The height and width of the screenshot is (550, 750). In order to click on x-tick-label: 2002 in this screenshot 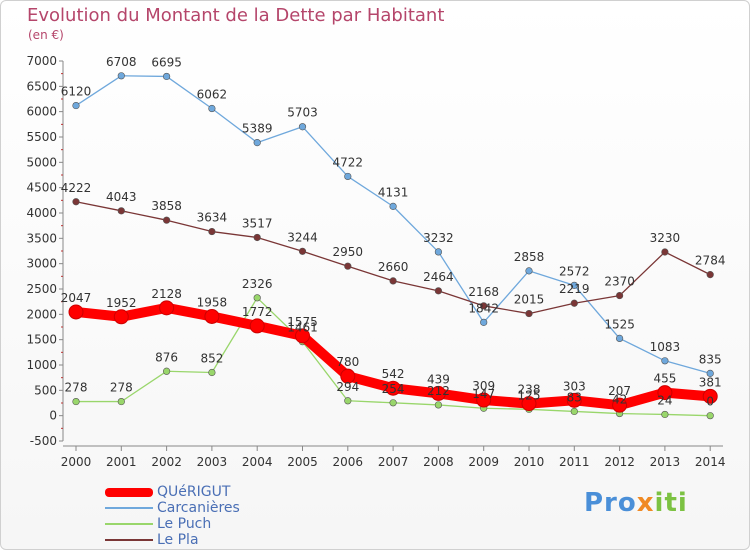, I will do `click(166, 462)`.